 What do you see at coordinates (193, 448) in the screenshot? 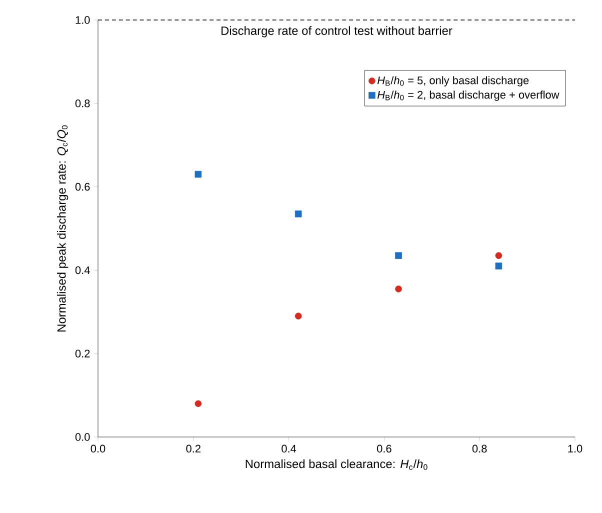
I see `x-tick-label: 0.2` at bounding box center [193, 448].